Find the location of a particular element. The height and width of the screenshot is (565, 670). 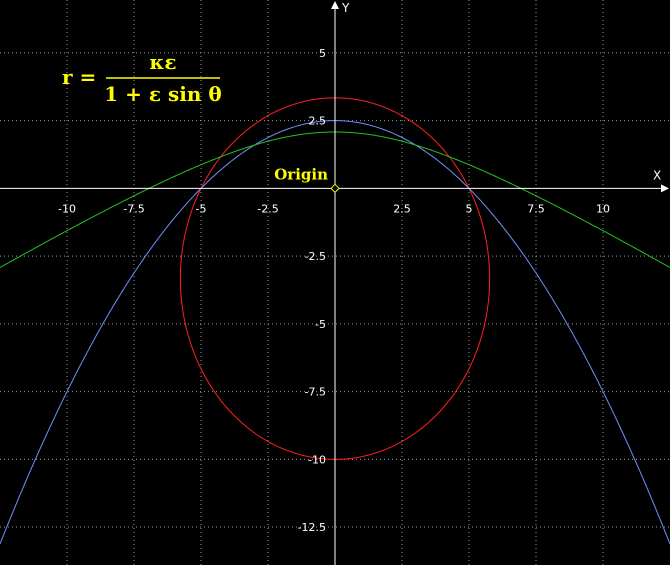

y-tick-label: -5 is located at coordinates (320, 324).